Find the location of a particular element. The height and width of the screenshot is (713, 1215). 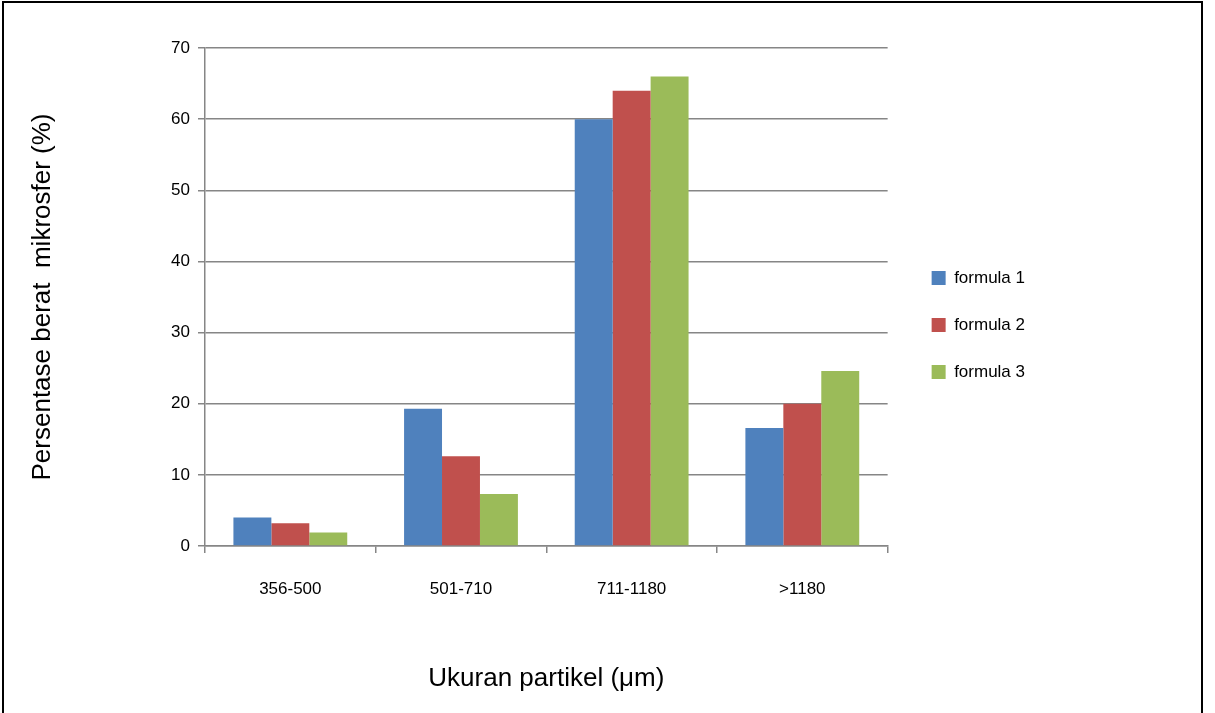

legend-label: formula 2 is located at coordinates (990, 324).